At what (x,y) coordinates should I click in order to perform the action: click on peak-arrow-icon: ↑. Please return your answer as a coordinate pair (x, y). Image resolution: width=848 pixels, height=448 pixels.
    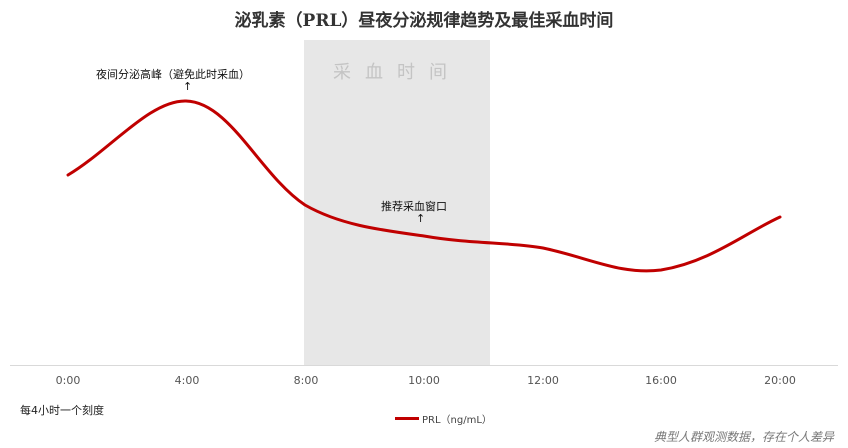
    Looking at the image, I should click on (188, 86).